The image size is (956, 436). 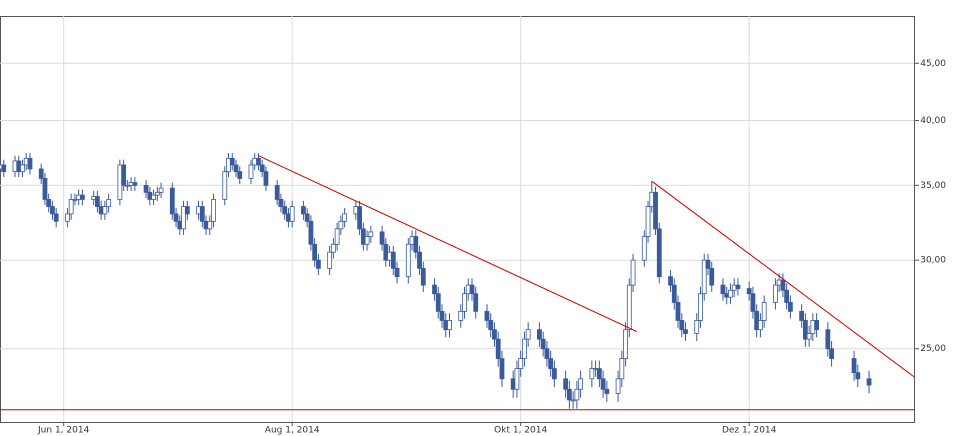 I want to click on y-tick-label: 35,00, so click(x=933, y=186).